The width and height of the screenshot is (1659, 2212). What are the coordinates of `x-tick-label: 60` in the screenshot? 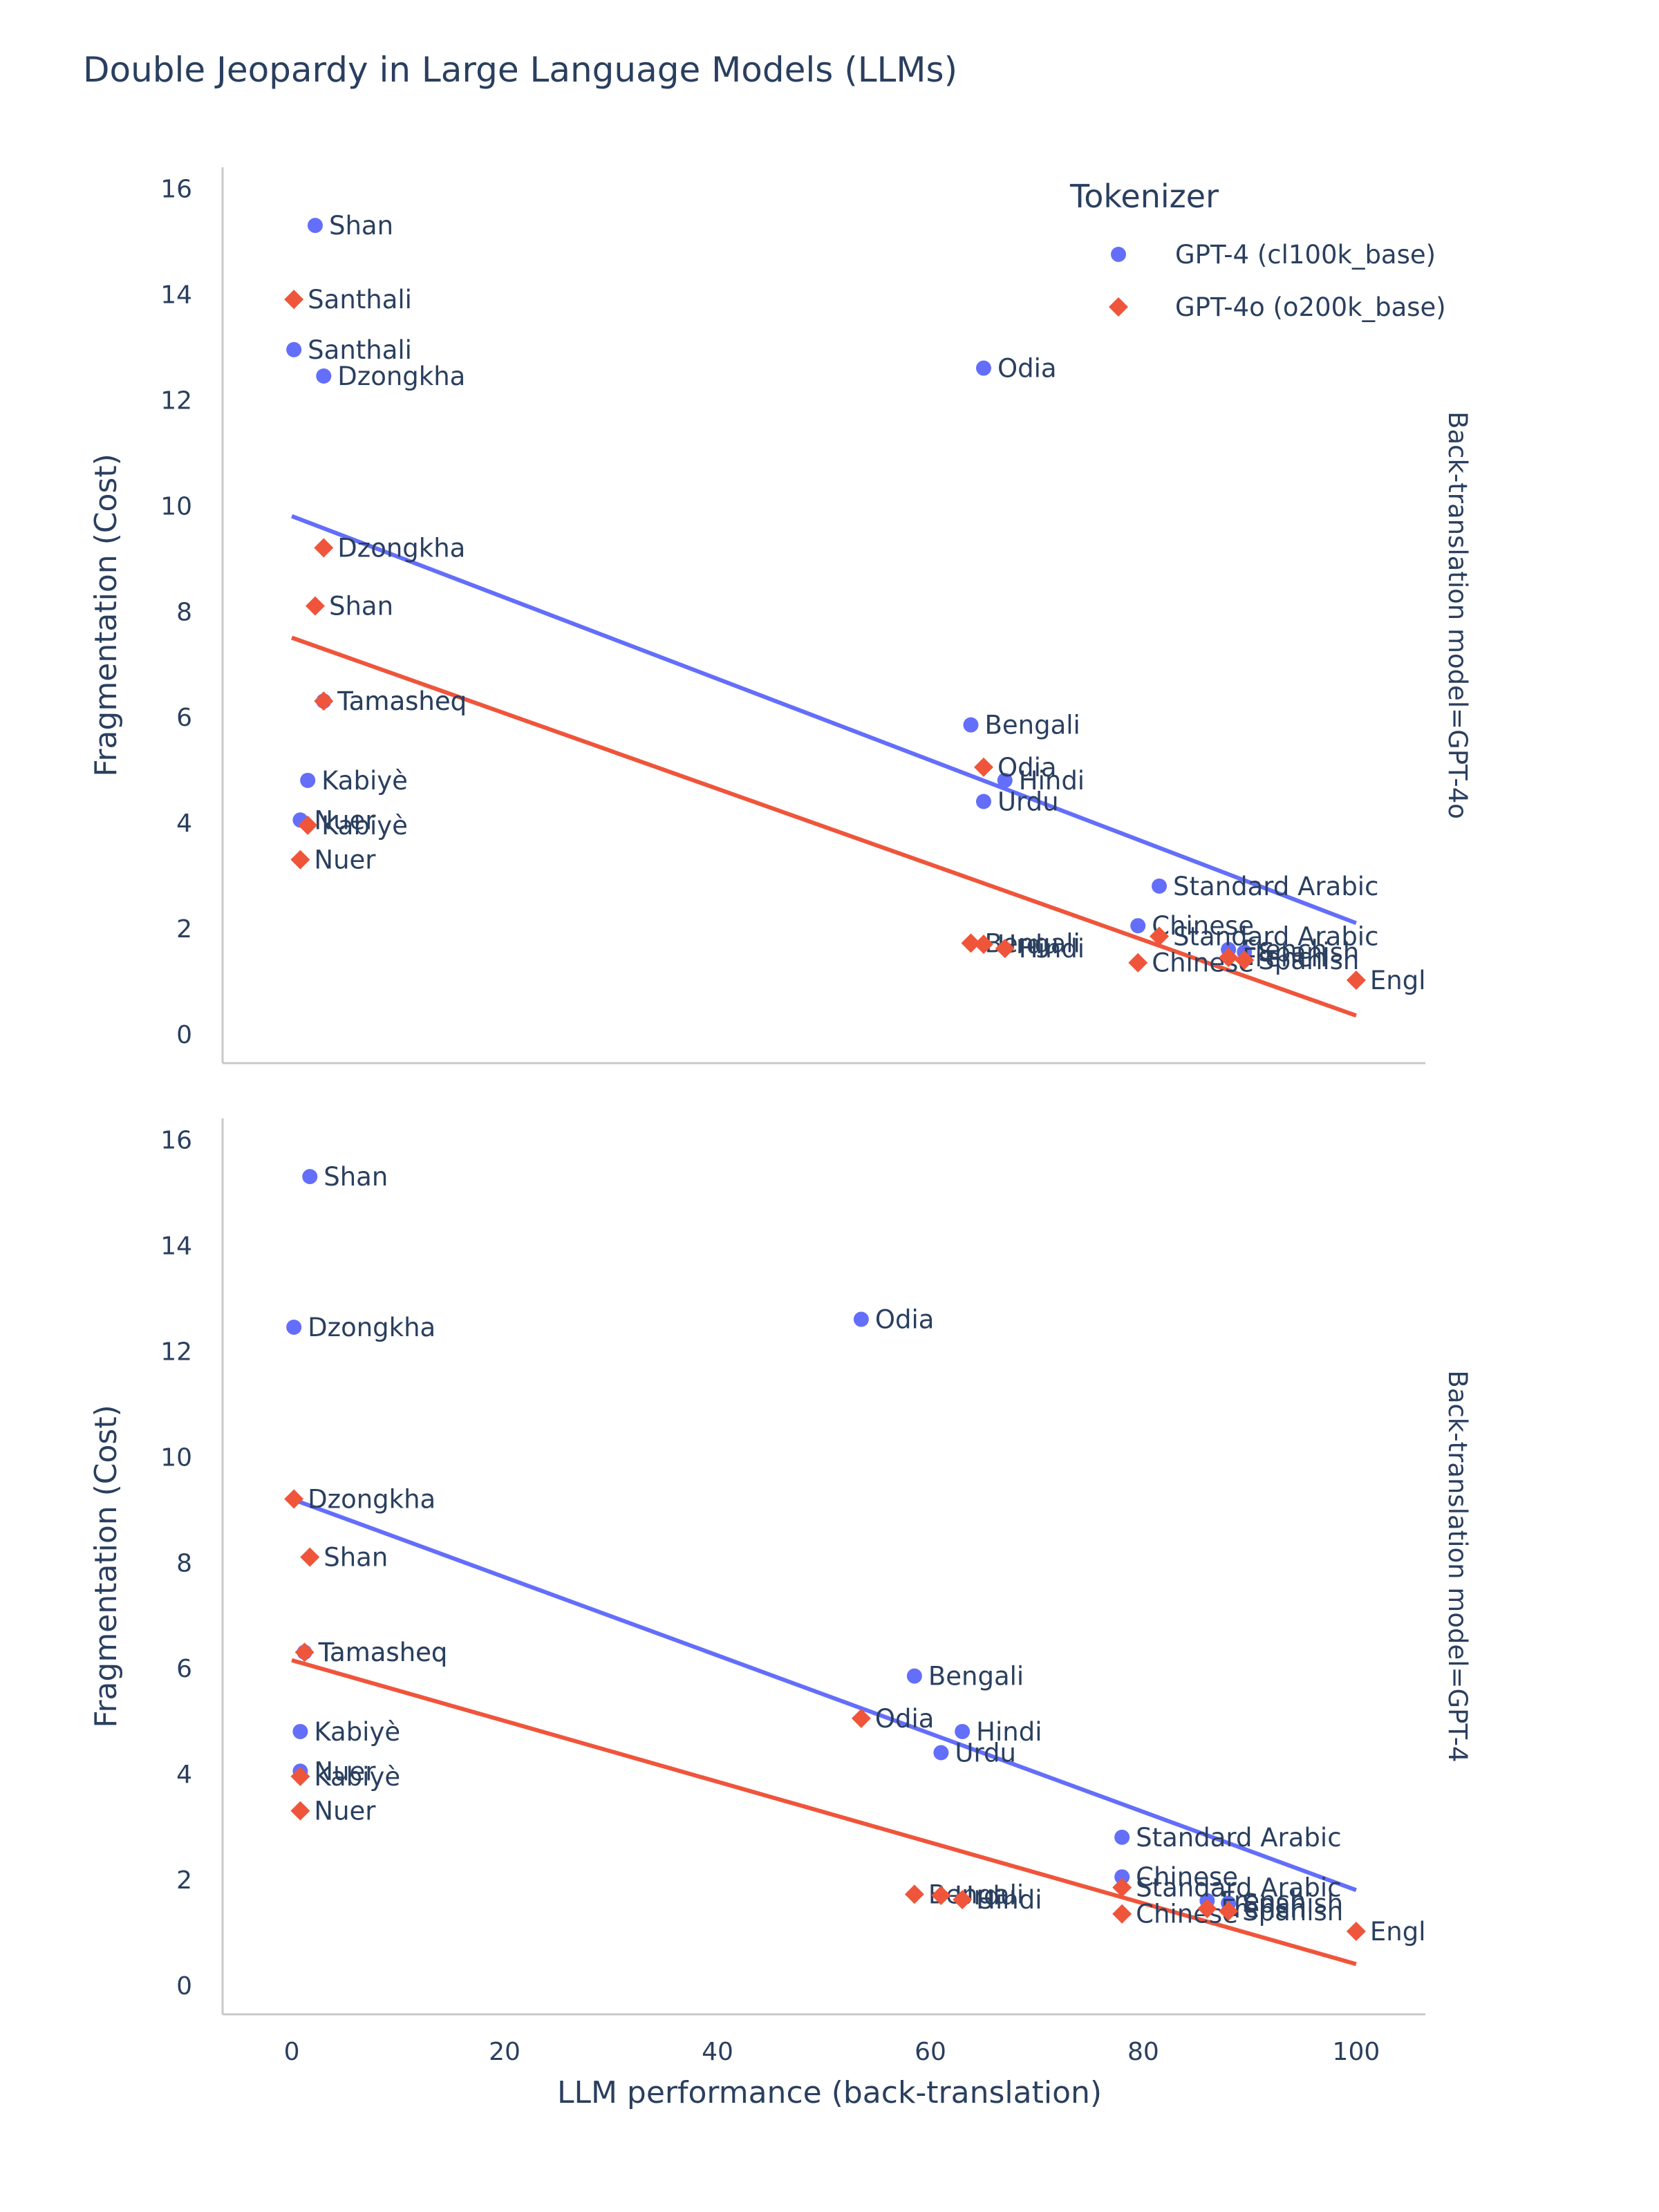 It's located at (931, 2052).